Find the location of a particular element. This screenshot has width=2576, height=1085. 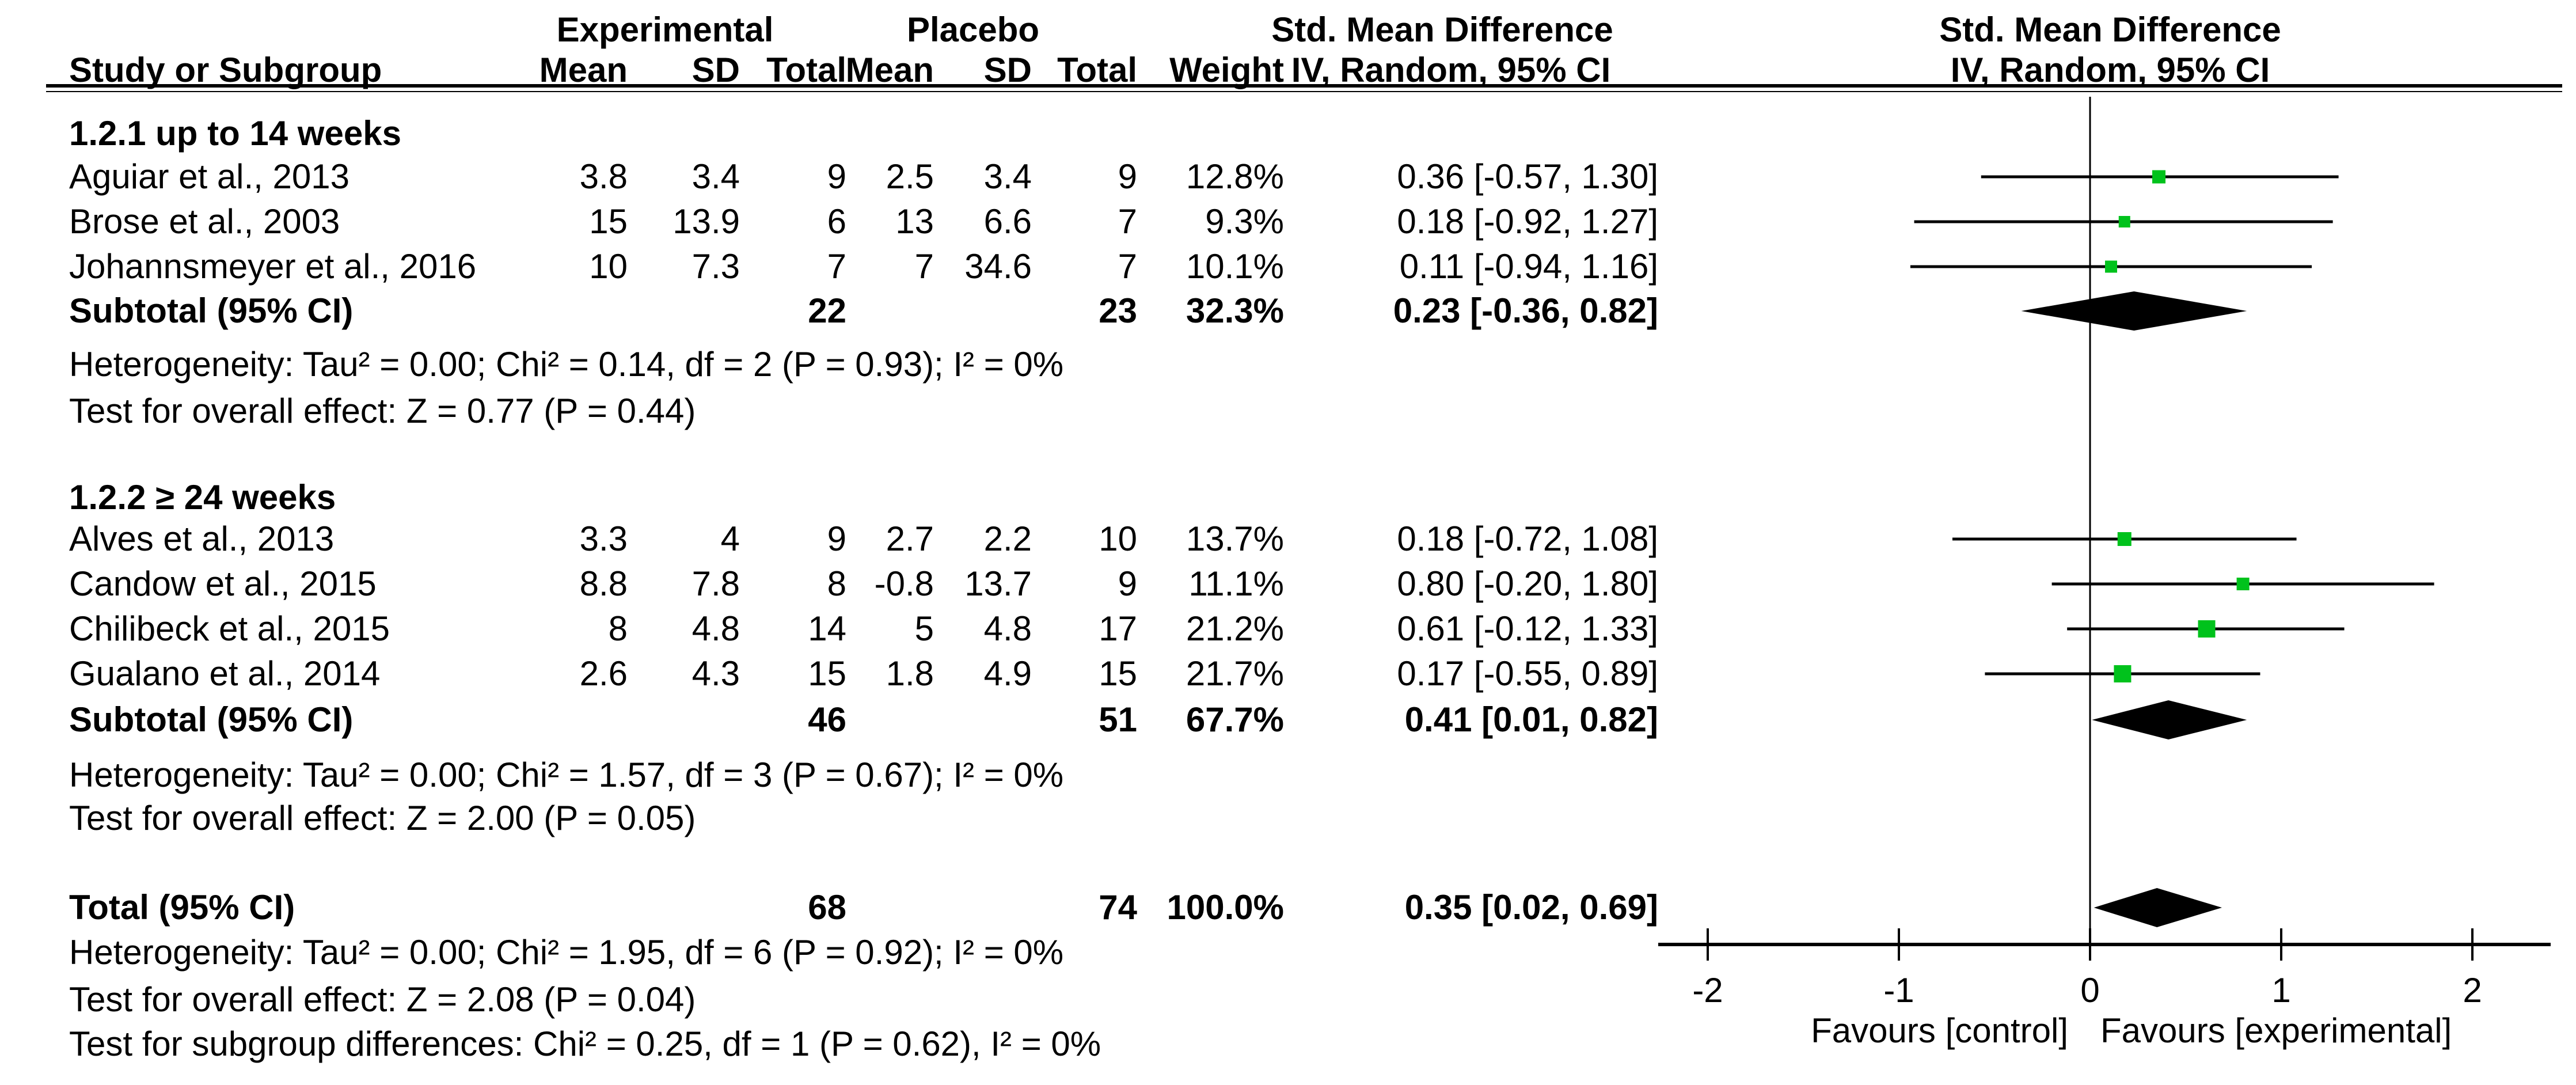

weight-value: 11.1% is located at coordinates (1236, 583).